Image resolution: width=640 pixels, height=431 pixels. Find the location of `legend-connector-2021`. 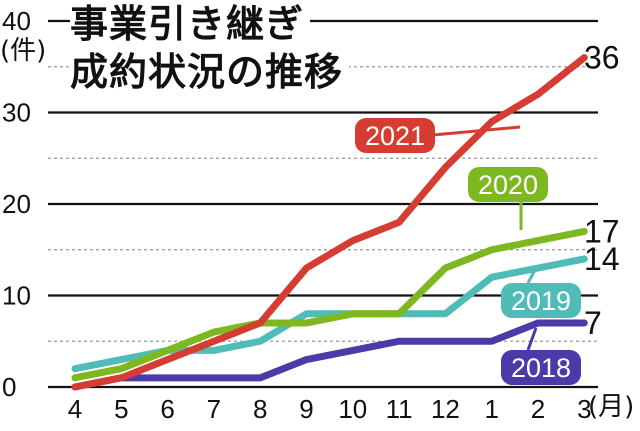

legend-connector-2021 is located at coordinates (476, 131).